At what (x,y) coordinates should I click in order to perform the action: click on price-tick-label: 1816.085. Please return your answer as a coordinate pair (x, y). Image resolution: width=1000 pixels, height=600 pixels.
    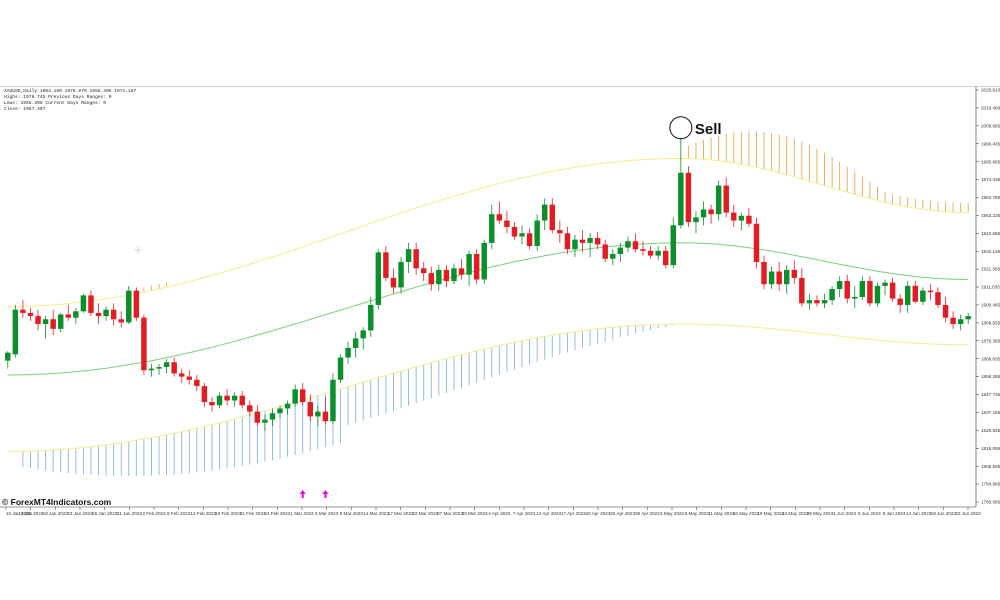
    Looking at the image, I should click on (990, 448).